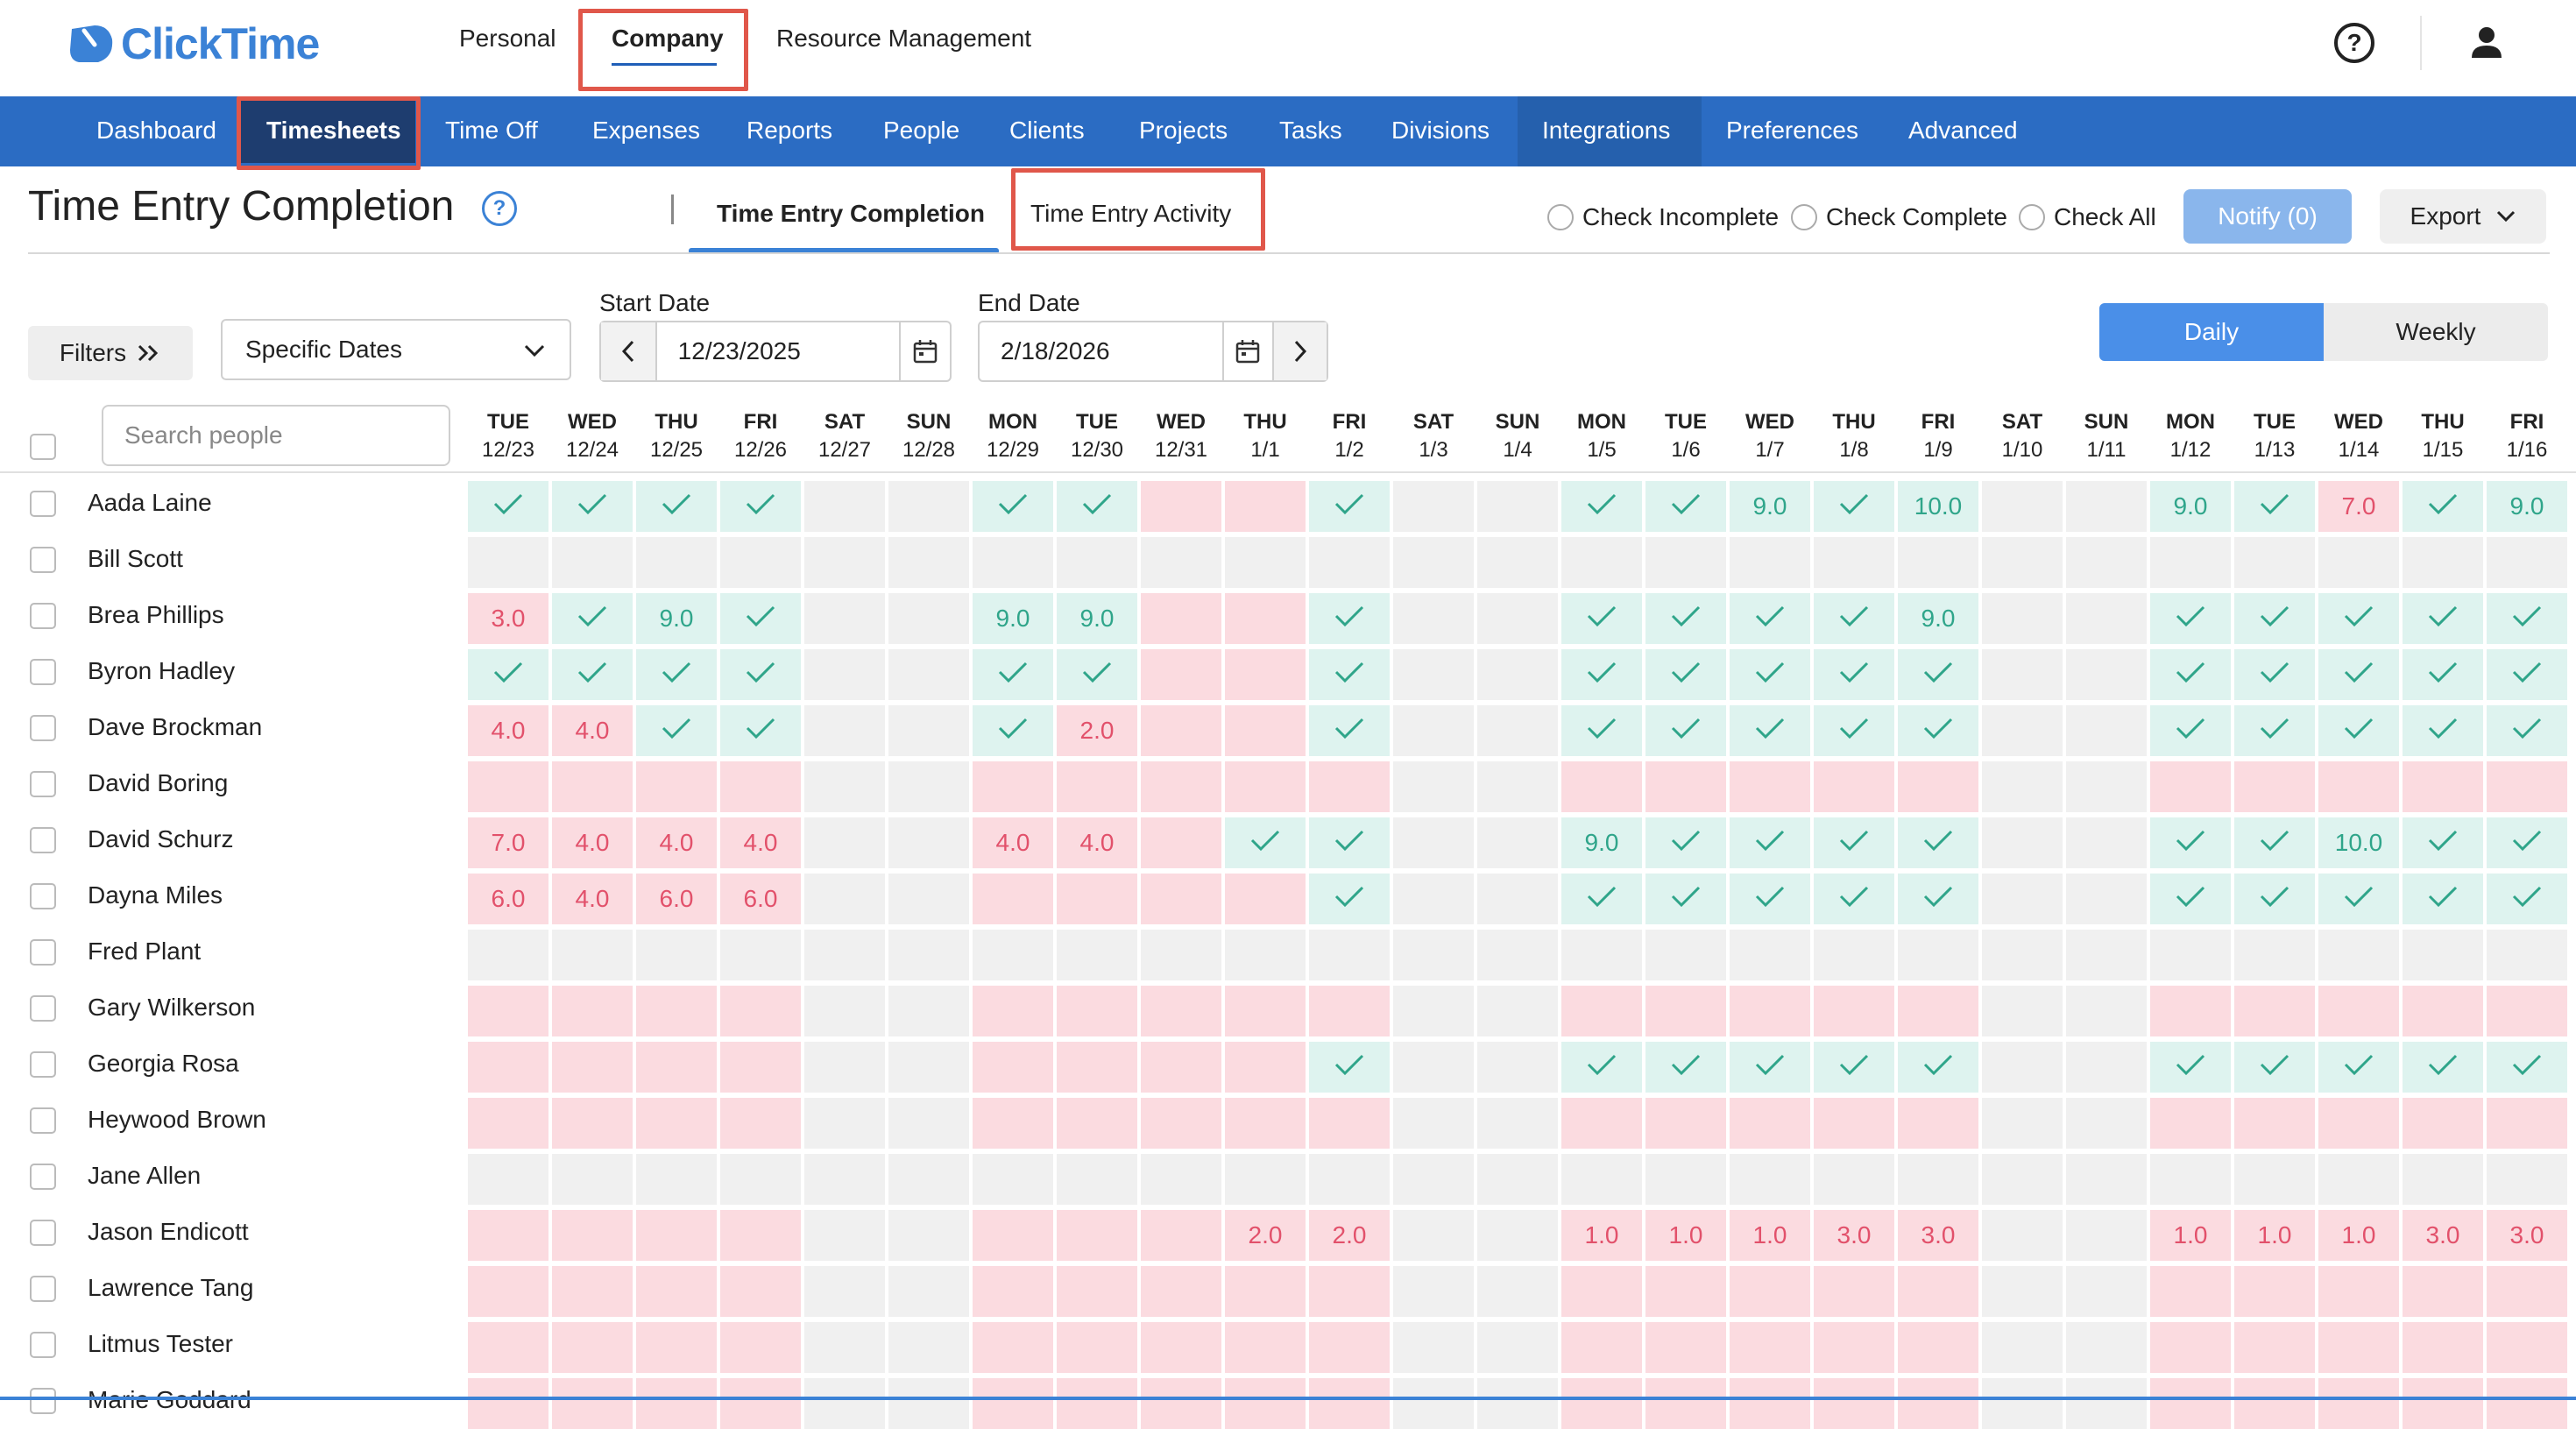  Describe the element at coordinates (168, 1231) in the screenshot. I see `person-name: Jason Endicott` at that location.